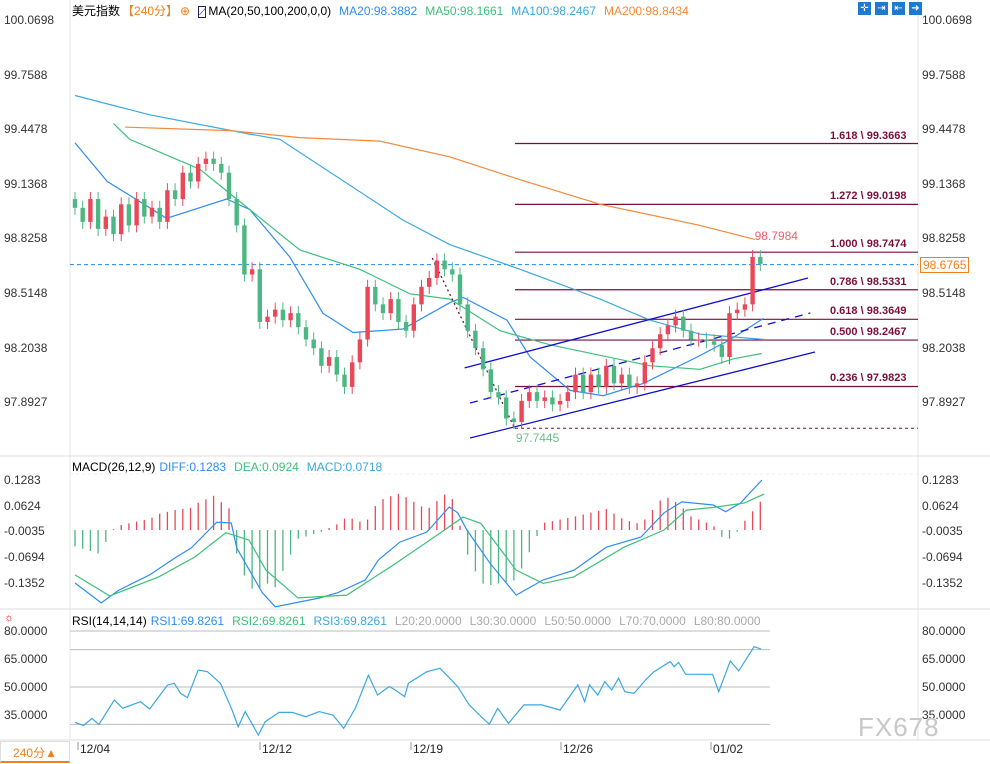  What do you see at coordinates (270, 11) in the screenshot?
I see `indicator-name: MA(20,50,100,200,0,0)` at bounding box center [270, 11].